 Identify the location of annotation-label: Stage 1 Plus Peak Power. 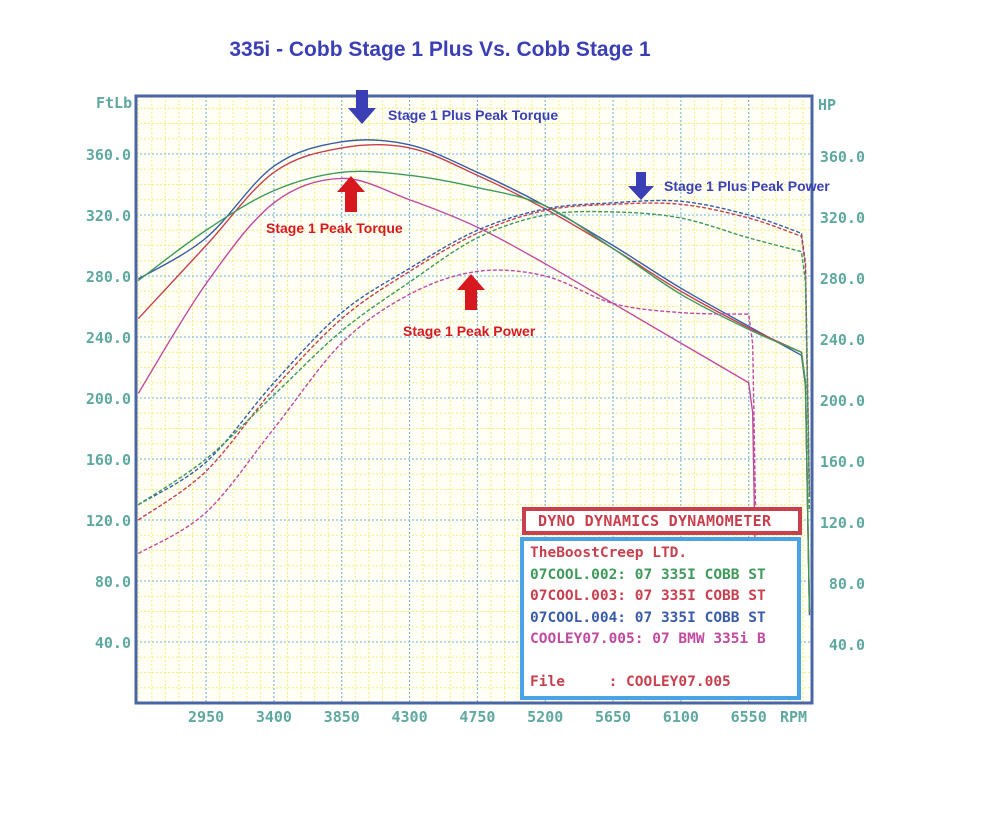
(747, 186).